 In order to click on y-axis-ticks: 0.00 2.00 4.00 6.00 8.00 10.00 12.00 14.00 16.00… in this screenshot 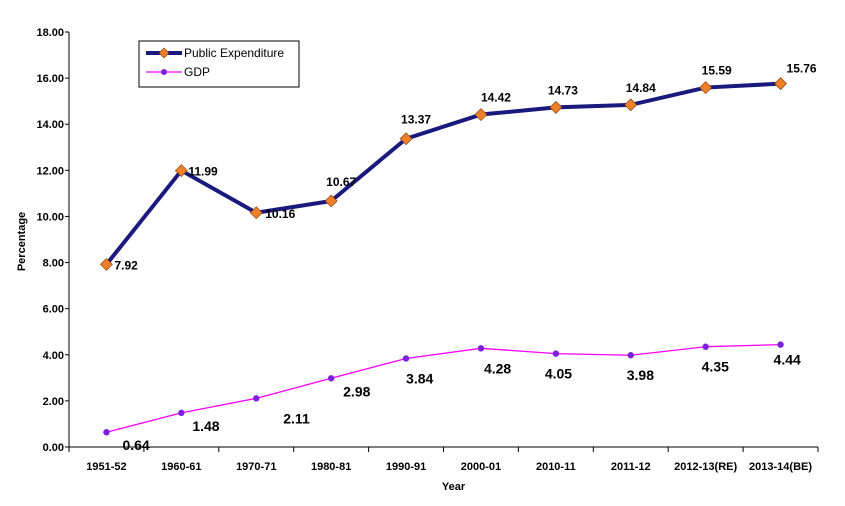, I will do `click(52, 240)`.